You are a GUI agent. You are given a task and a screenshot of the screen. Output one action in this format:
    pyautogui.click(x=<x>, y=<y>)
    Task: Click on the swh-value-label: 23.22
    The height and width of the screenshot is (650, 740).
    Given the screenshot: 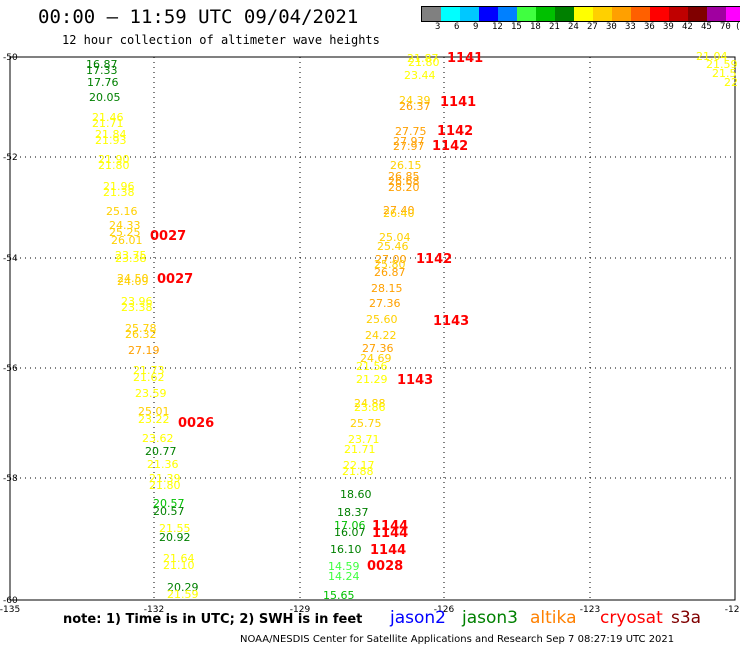 What is the action you would take?
    pyautogui.click(x=154, y=419)
    